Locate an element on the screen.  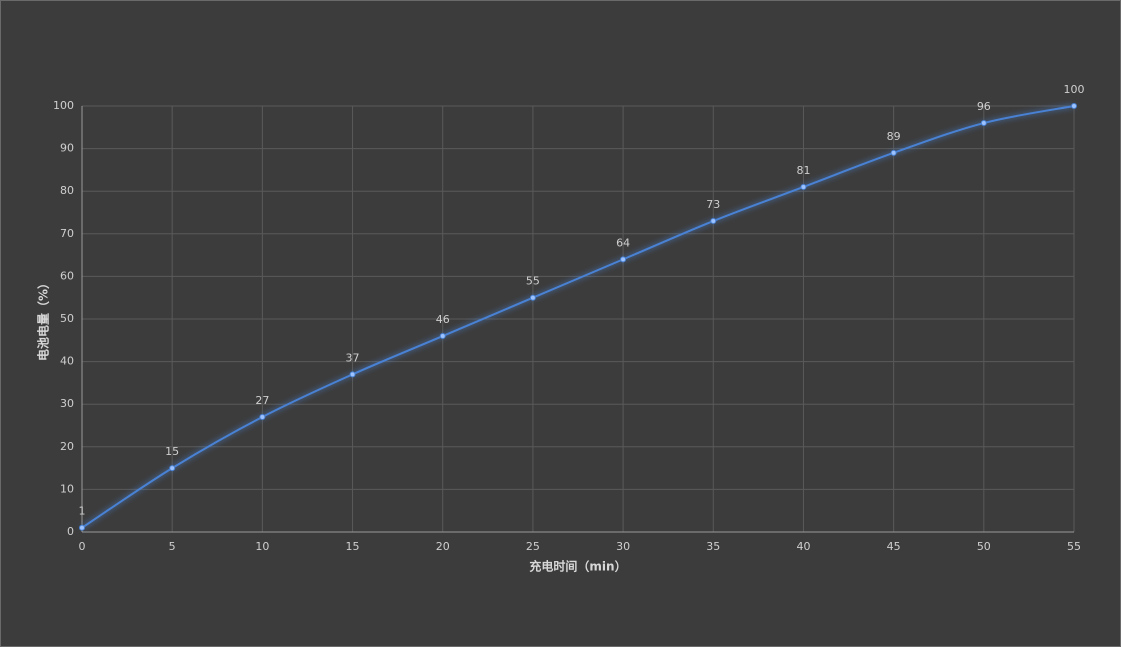
y-tick-label: 80 is located at coordinates (67, 190).